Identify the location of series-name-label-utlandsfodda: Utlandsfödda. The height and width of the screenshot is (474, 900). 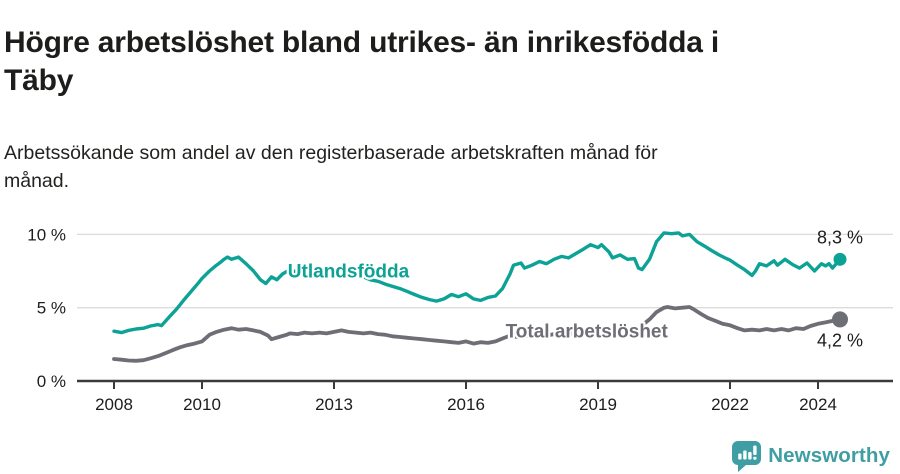
(349, 271).